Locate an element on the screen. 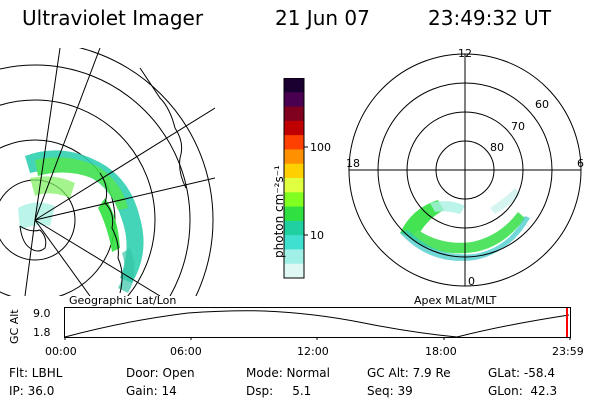 This screenshot has width=600, height=400. mlt-label-18: 18 is located at coordinates (353, 163).